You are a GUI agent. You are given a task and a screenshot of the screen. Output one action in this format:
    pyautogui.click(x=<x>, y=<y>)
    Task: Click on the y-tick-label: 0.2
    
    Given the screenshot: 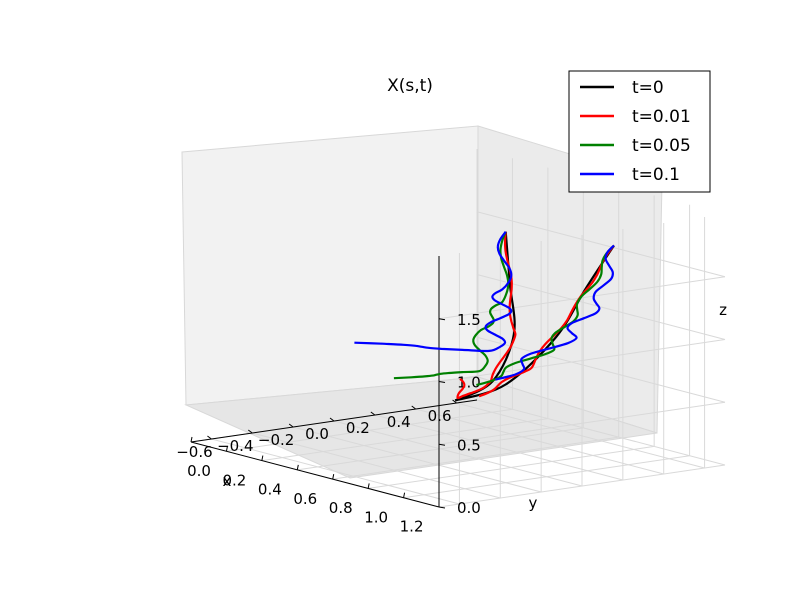 What is the action you would take?
    pyautogui.click(x=234, y=480)
    